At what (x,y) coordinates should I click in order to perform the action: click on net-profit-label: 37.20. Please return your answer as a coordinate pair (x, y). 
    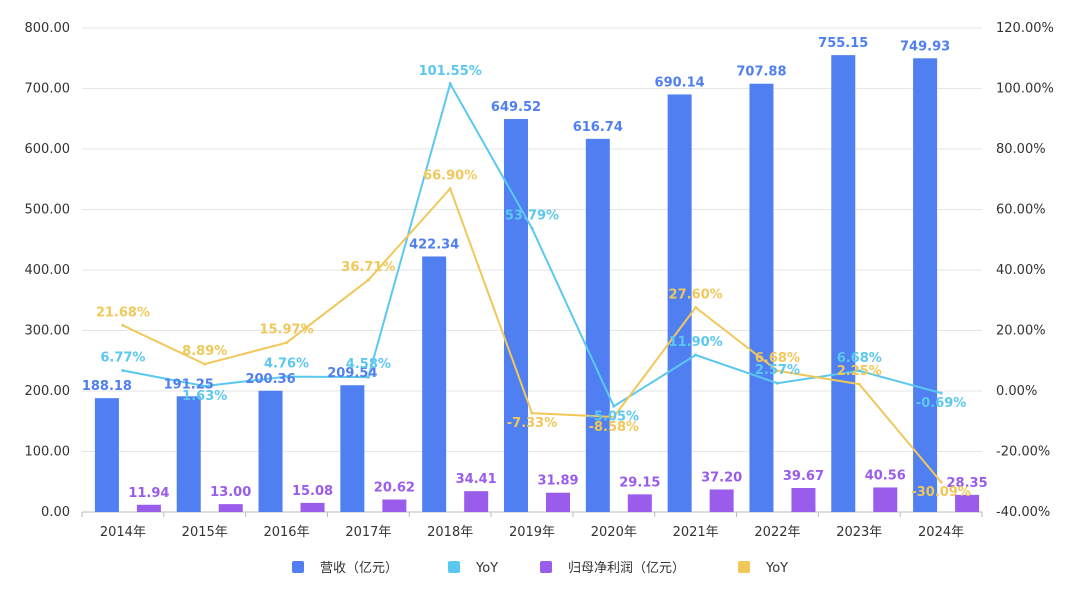
    Looking at the image, I should click on (721, 477).